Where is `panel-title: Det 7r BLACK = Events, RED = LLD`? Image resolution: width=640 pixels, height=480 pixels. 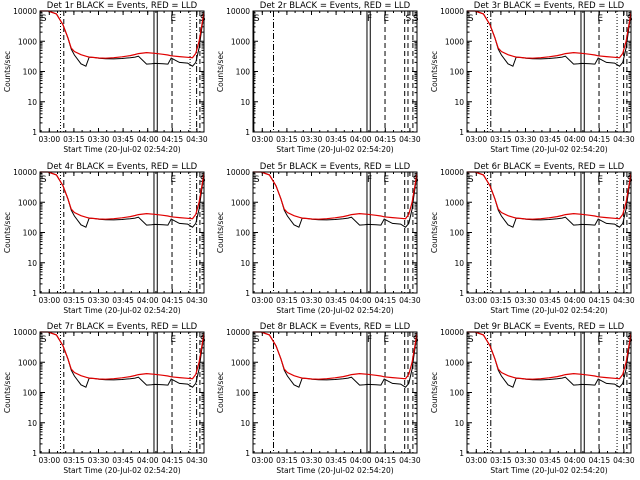 panel-title: Det 7r BLACK = Events, RED = LLD is located at coordinates (122, 327).